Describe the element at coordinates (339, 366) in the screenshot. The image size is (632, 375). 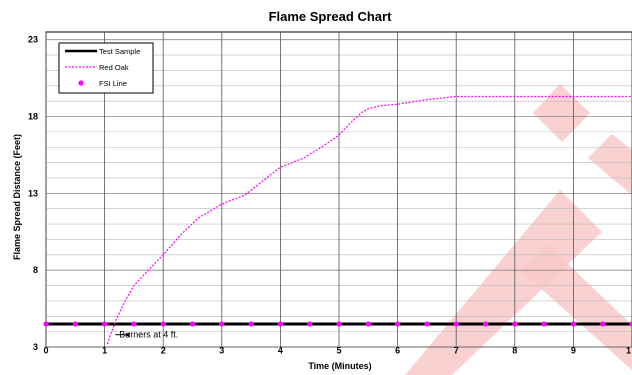
I see `x-axis-label: Time (Minutes)` at that location.